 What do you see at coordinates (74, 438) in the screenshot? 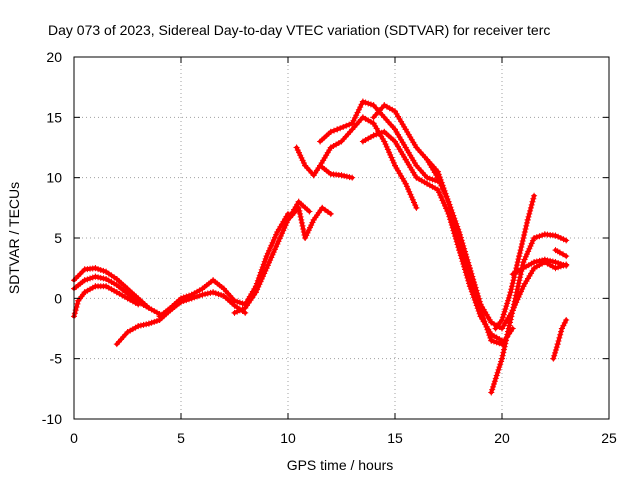
I see `x-tick-label: 0` at bounding box center [74, 438].